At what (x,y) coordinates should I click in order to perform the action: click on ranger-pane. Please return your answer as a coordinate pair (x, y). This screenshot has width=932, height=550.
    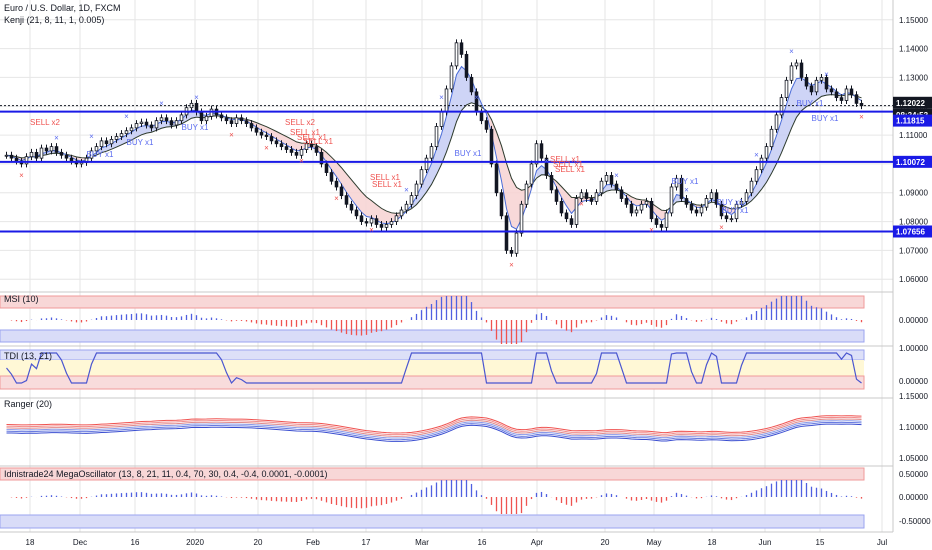
    Looking at the image, I should click on (434, 428).